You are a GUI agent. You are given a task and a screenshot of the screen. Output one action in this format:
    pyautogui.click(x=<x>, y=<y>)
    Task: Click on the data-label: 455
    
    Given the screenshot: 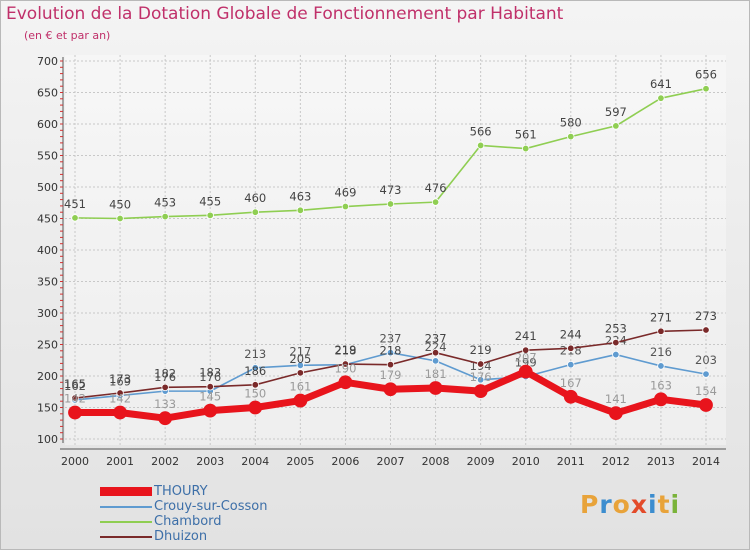 What is the action you would take?
    pyautogui.click(x=210, y=201)
    